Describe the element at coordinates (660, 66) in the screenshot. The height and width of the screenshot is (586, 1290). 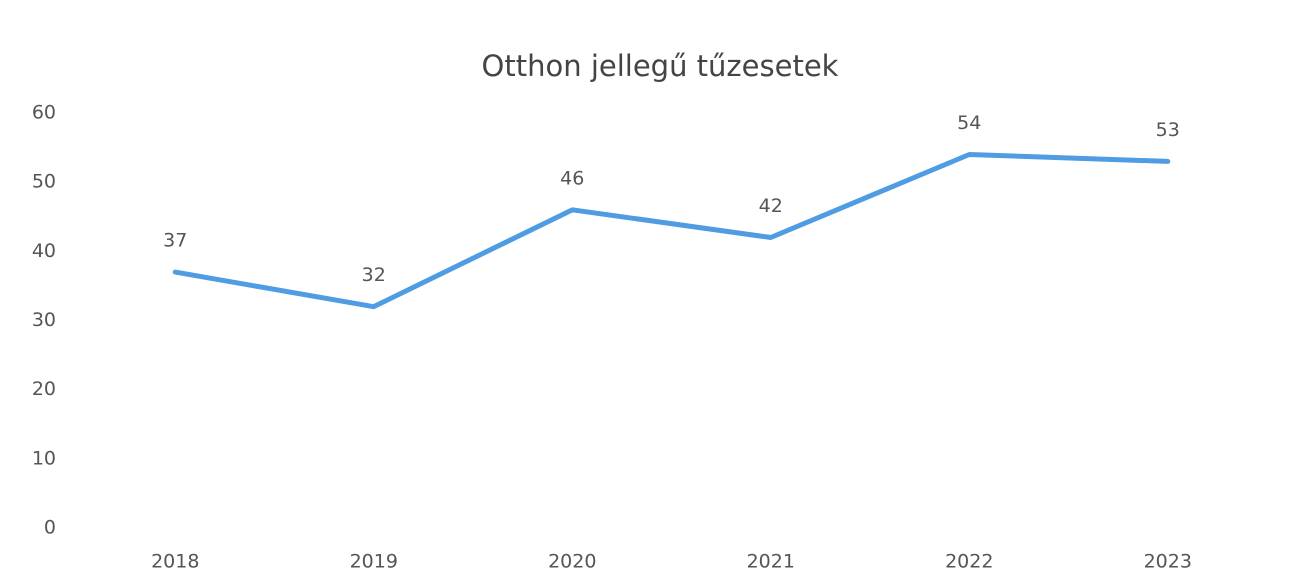
I see `chart-title: Otthon jellegű tűzesetek` at that location.